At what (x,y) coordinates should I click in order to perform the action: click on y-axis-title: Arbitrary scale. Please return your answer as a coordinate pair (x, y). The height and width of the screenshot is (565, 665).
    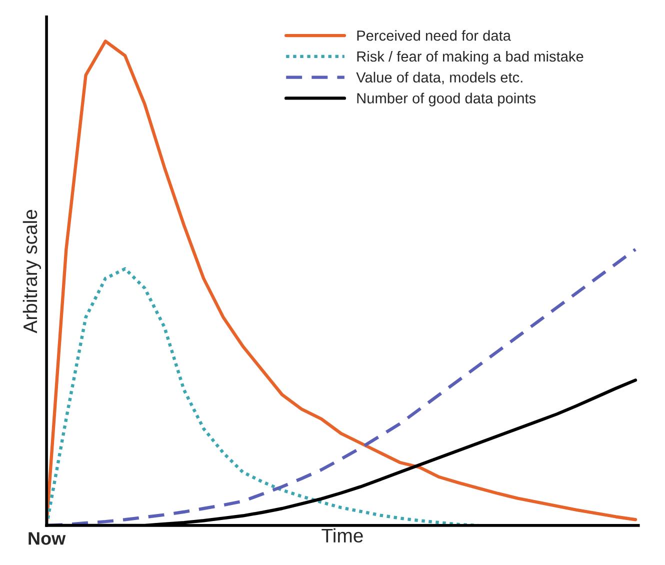
    Looking at the image, I should click on (31, 272).